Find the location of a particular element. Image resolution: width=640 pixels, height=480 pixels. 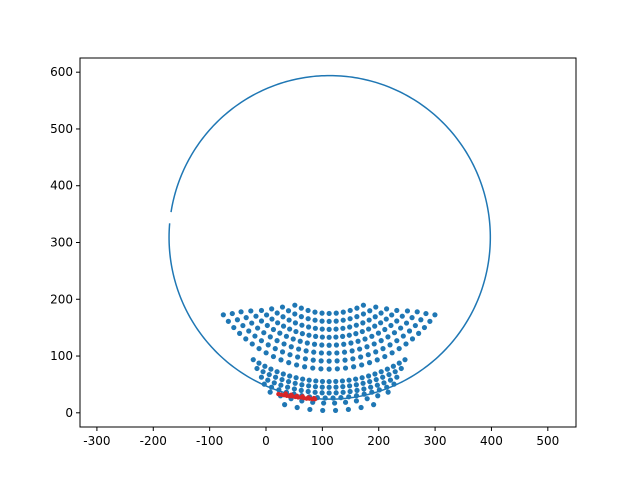

y-tick-label: 300 is located at coordinates (61, 243).